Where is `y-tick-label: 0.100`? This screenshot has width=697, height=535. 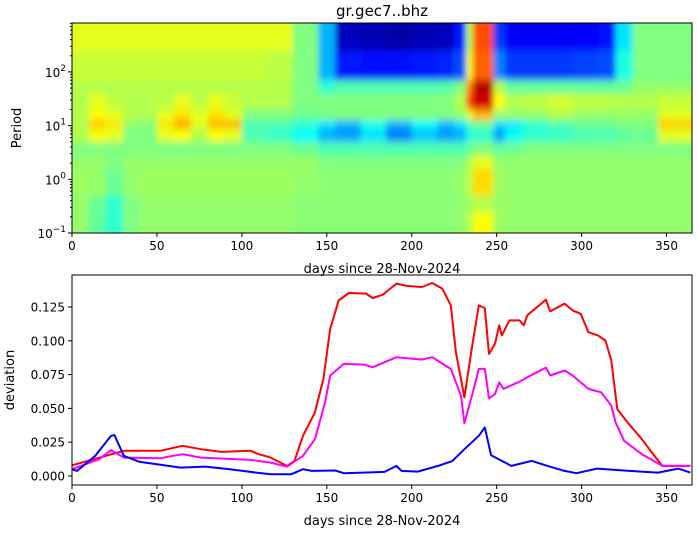 y-tick-label: 0.100 is located at coordinates (48, 341).